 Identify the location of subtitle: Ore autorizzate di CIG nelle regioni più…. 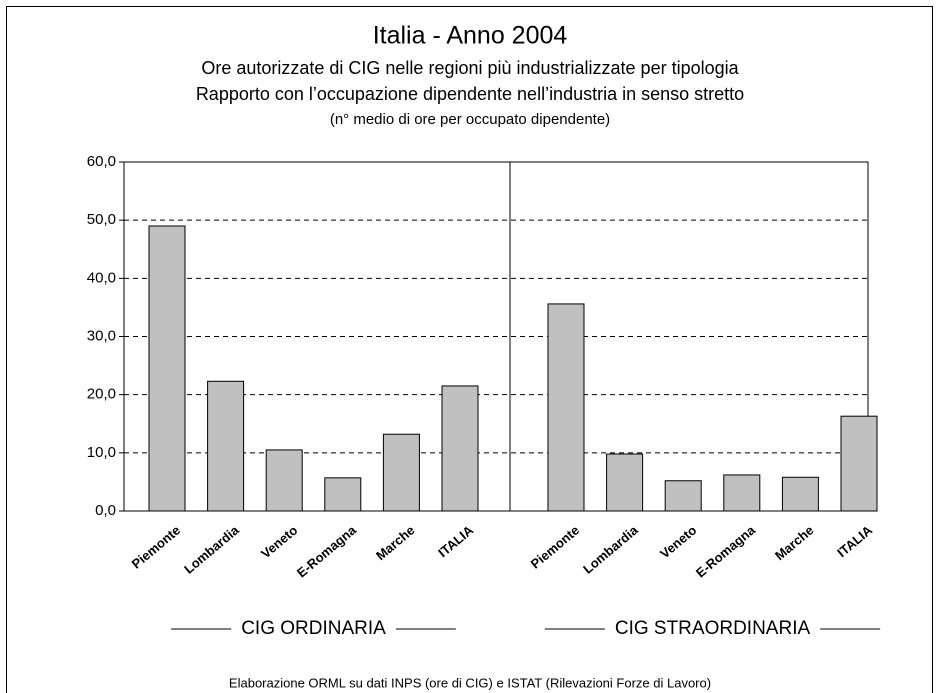
(470, 68).